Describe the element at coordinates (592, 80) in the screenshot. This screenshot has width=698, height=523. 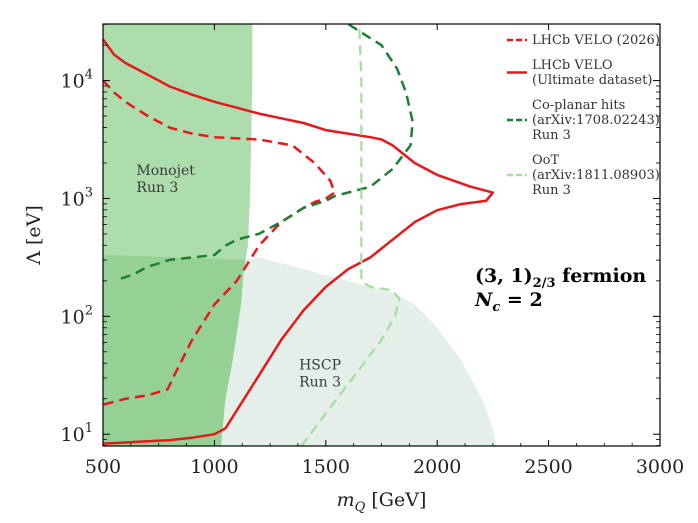
I see `legend-label-lhcb-velo-ultimate-dataset: (Ultimate dataset)` at that location.